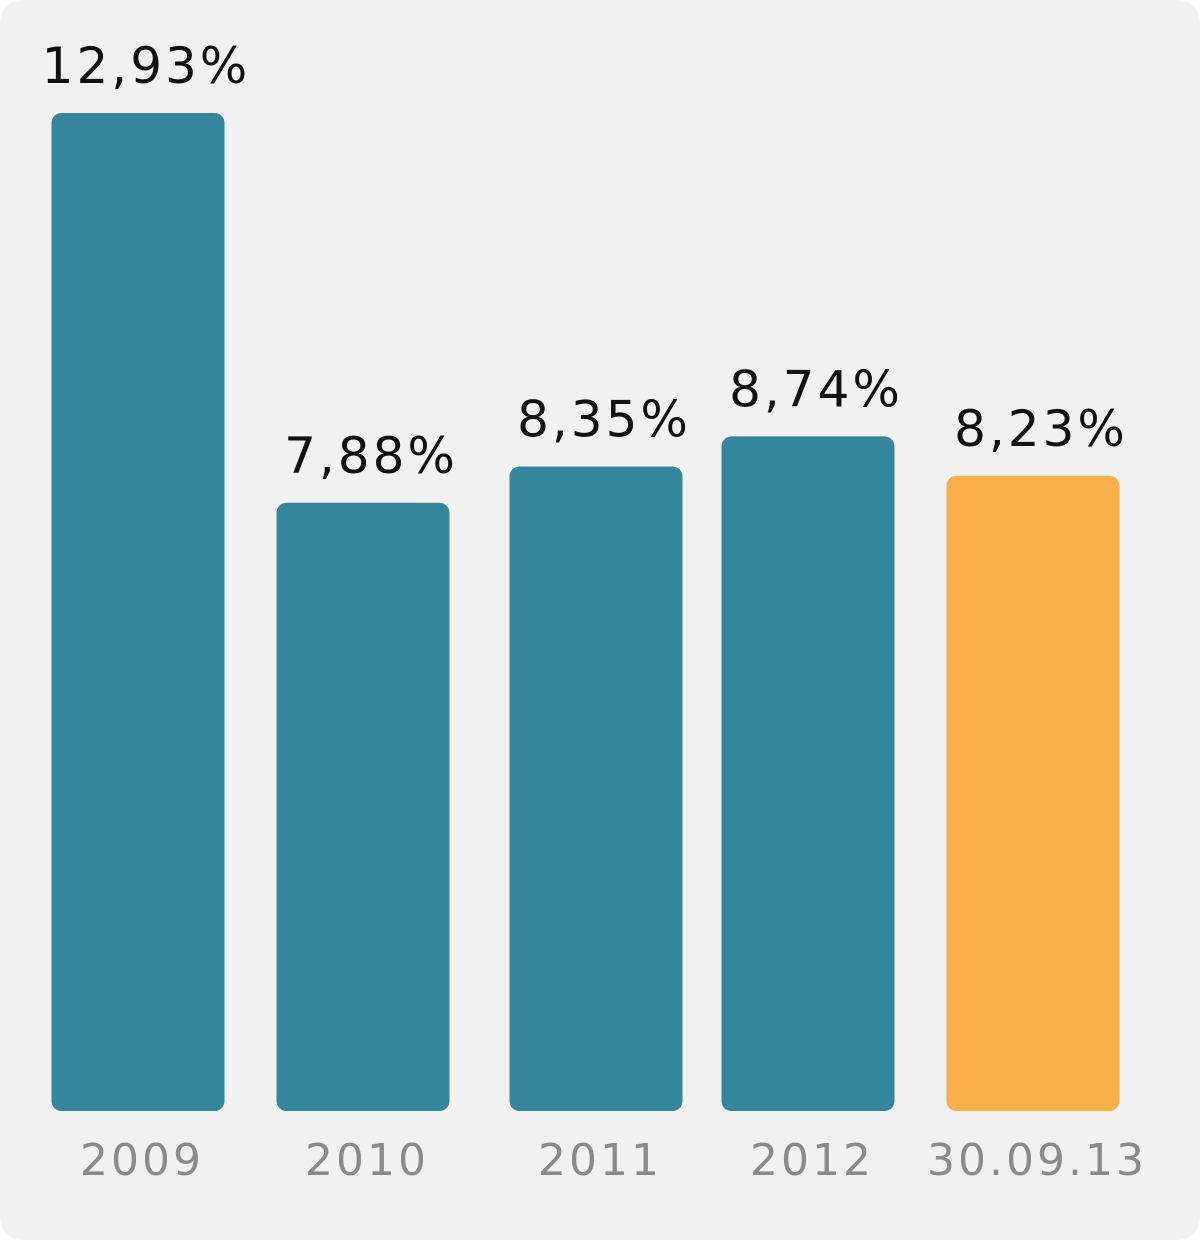 This screenshot has width=1200, height=1240. Describe the element at coordinates (604, 420) in the screenshot. I see `value-label: 8,35%` at that location.